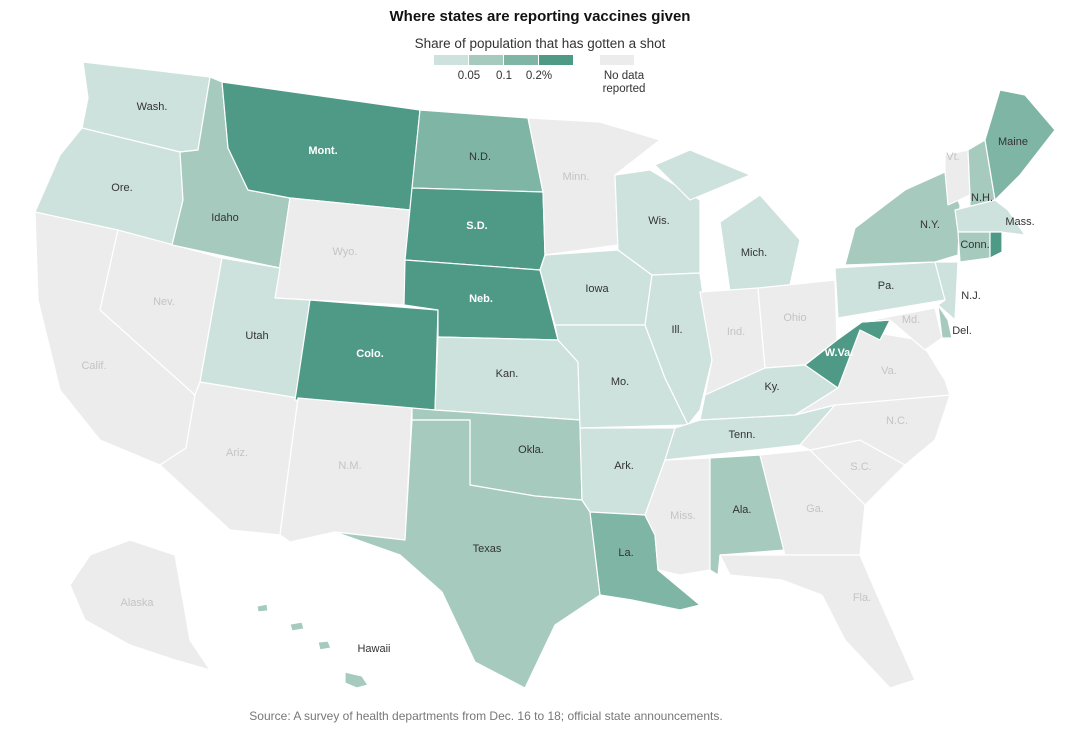 The width and height of the screenshot is (1080, 735). What do you see at coordinates (736, 332) in the screenshot?
I see `state-label-in: Ind.` at bounding box center [736, 332].